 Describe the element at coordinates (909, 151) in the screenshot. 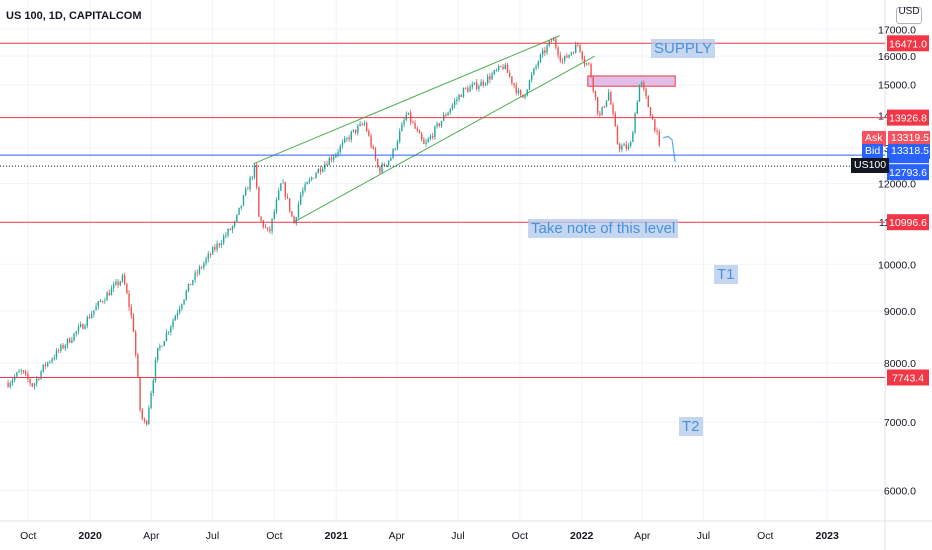

I see `bid-price-tag: 13318.5` at that location.